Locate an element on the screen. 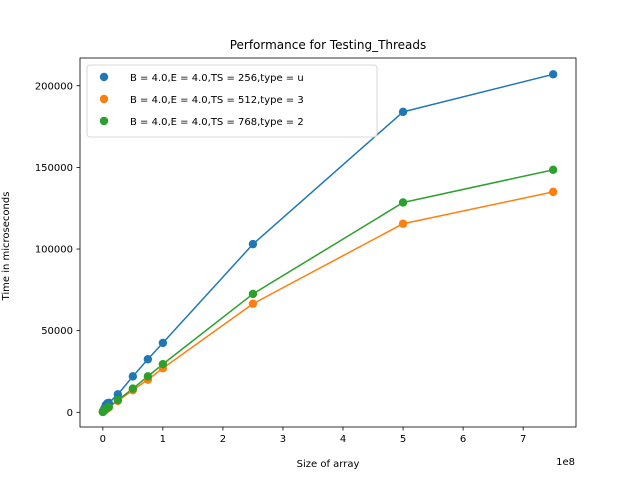 The height and width of the screenshot is (480, 640). y-tick-label-2: 100000 is located at coordinates (54, 250).